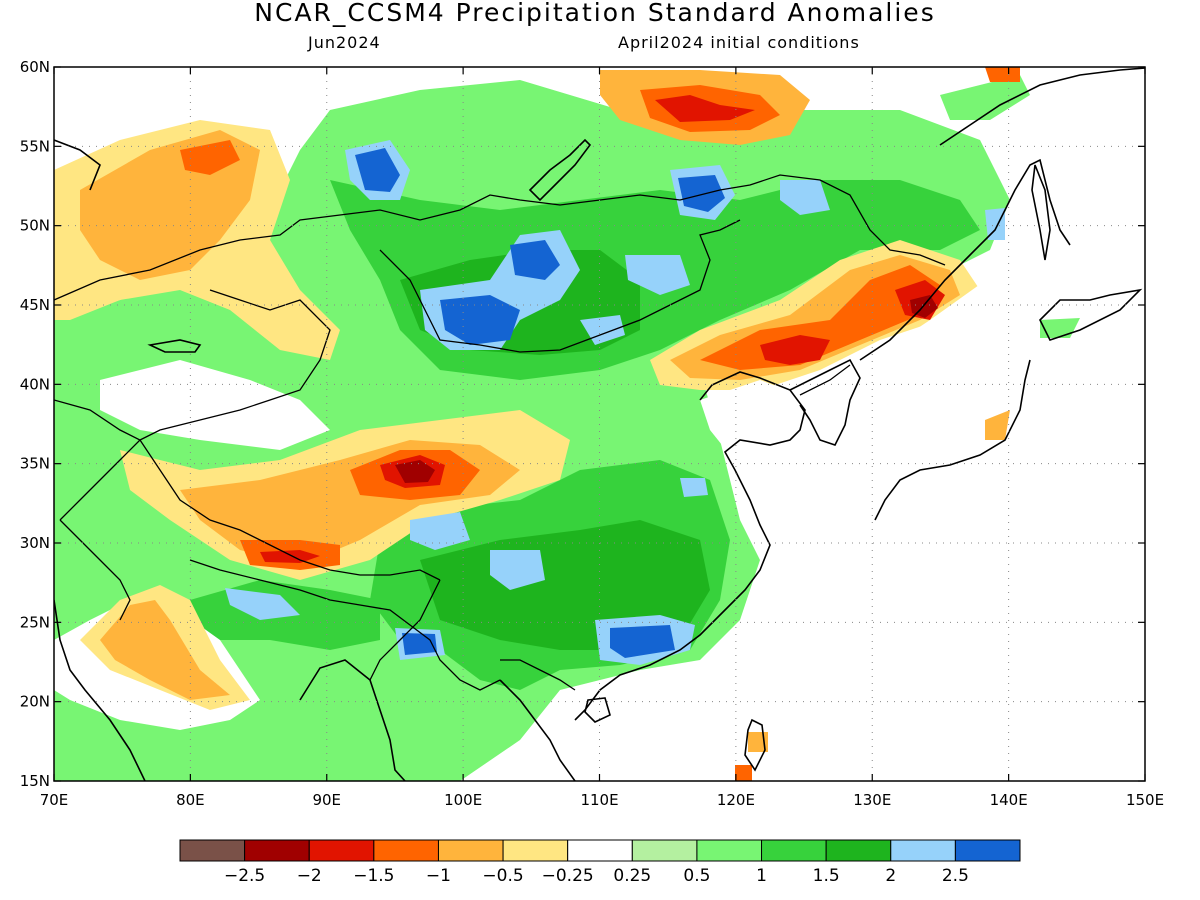 The image size is (1200, 900). I want to click on colorbar-label: 0.25, so click(632, 876).